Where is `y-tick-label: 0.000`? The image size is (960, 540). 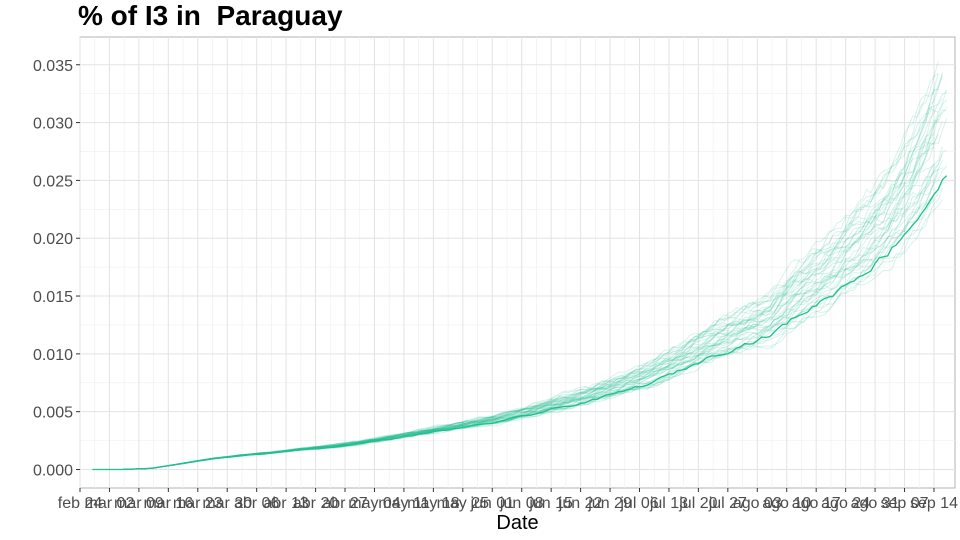 y-tick-label: 0.000 is located at coordinates (53, 470).